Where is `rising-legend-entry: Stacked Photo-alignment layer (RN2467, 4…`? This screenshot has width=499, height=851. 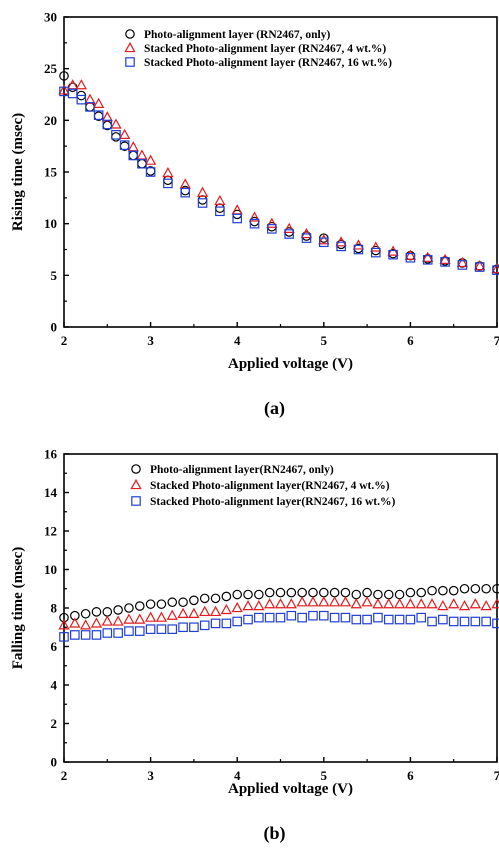 rising-legend-entry: Stacked Photo-alignment layer (RN2467, 4… is located at coordinates (265, 49).